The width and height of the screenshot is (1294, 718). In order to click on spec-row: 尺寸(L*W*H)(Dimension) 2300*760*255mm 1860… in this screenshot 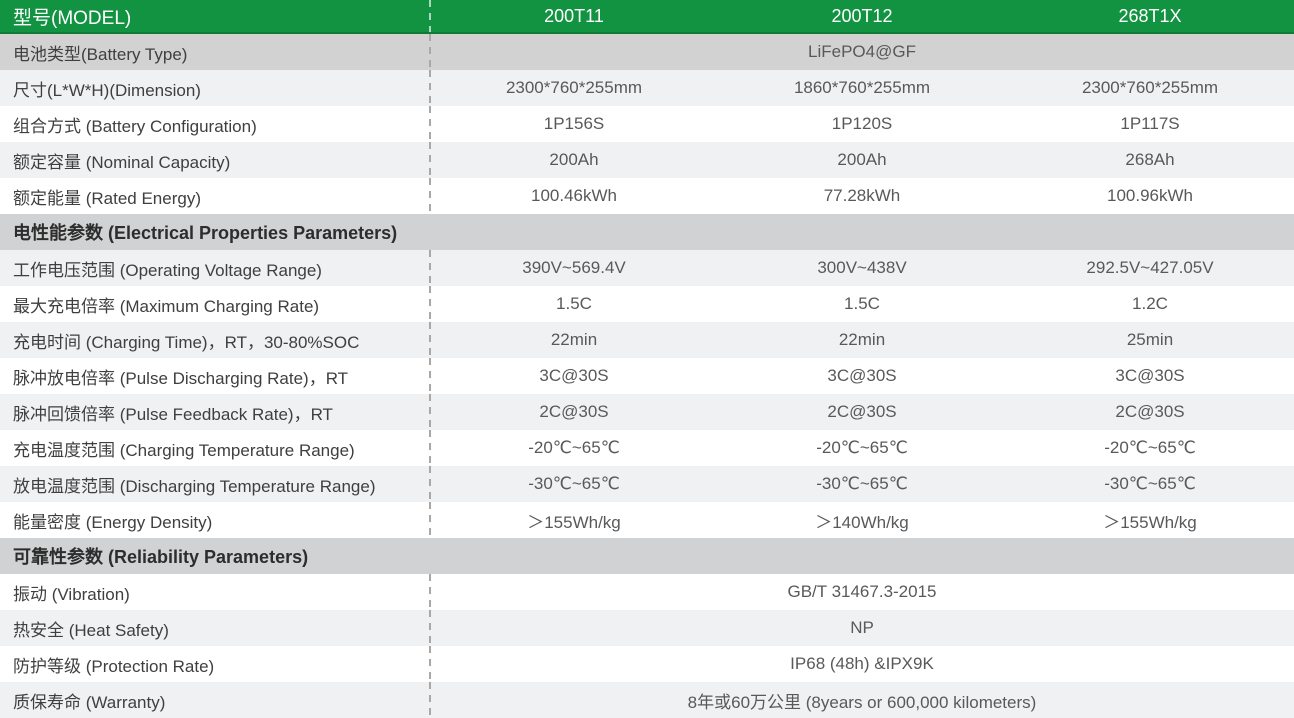, I will do `click(647, 88)`.